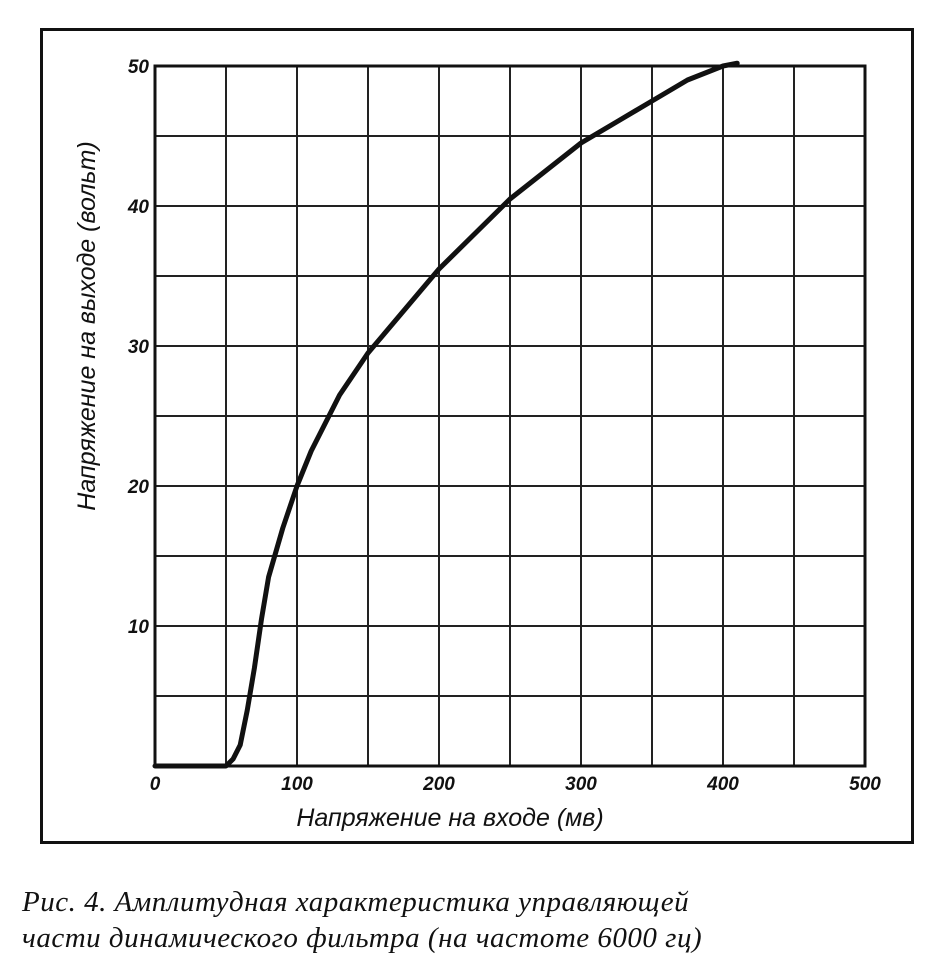  Describe the element at coordinates (139, 67) in the screenshot. I see `y-tick-label: 50` at that location.